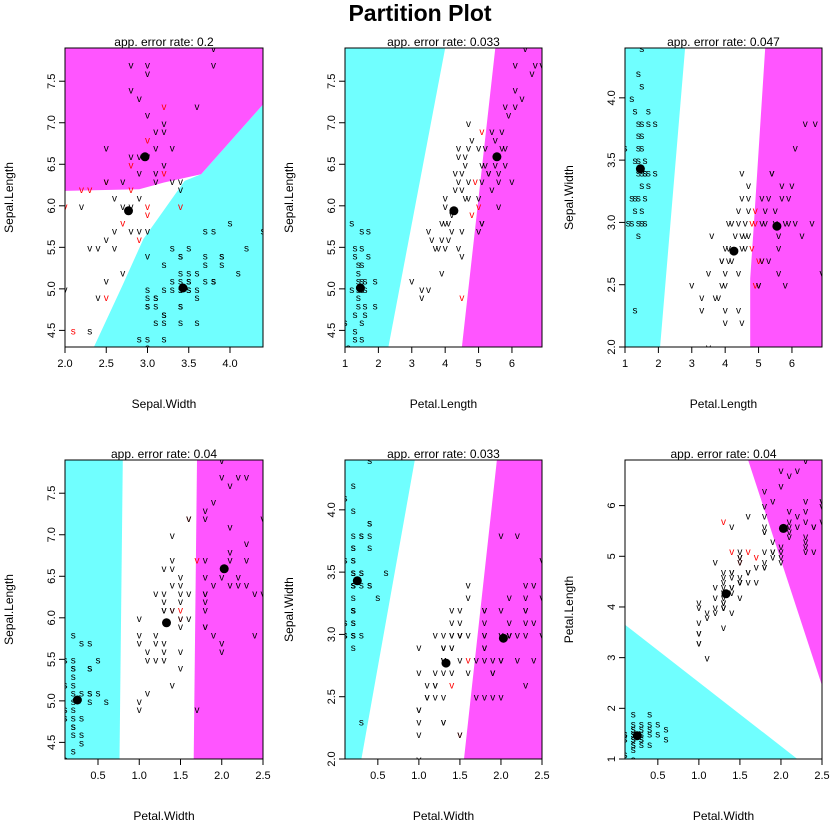 Image resolution: width=840 pixels, height=840 pixels. Describe the element at coordinates (332, 571) in the screenshot. I see `y-tick-label: 3.5` at that location.